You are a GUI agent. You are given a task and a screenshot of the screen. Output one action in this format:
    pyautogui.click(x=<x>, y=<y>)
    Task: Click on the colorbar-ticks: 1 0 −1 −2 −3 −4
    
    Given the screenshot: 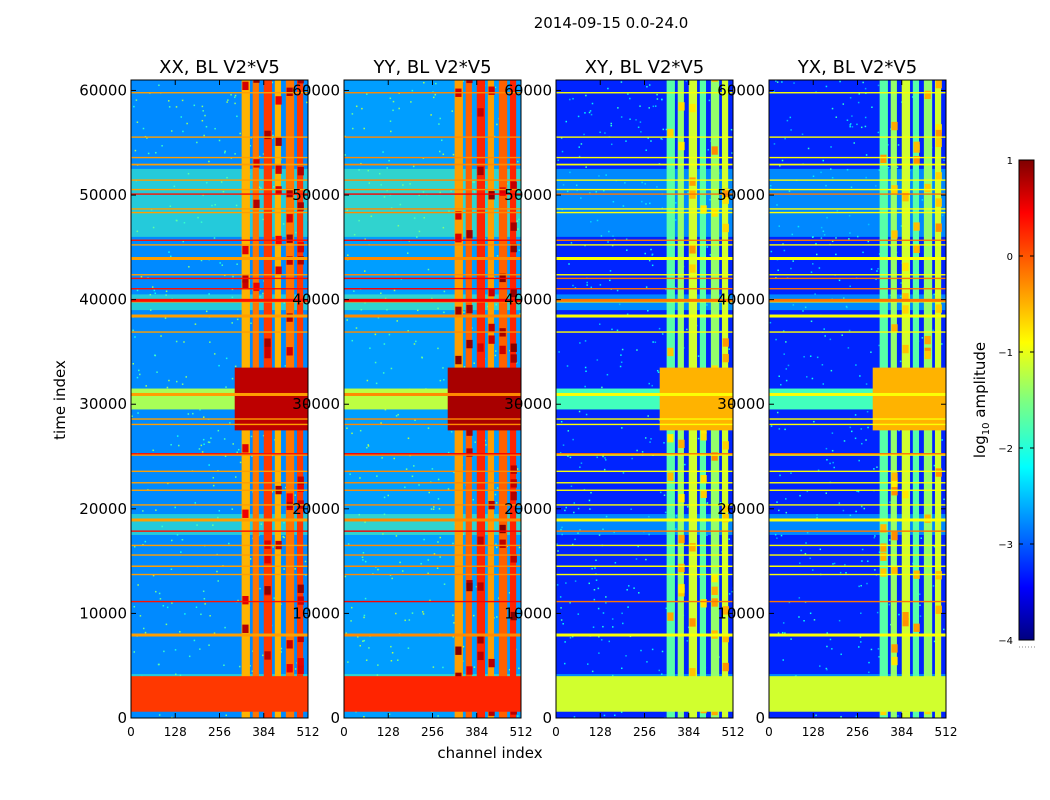 What is the action you would take?
    pyautogui.click(x=1016, y=401)
    